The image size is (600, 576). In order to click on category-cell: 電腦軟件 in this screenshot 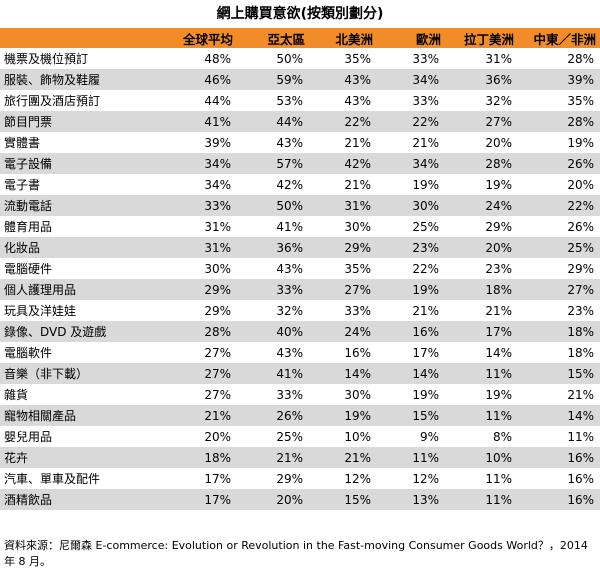, I will do `click(87, 352)`.